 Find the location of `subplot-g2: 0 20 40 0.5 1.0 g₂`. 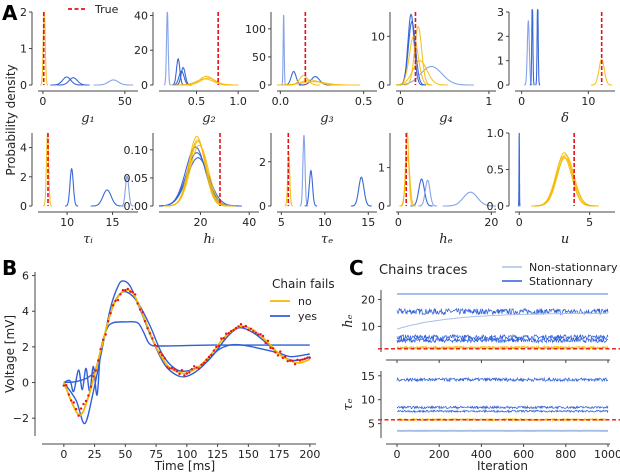

subplot-g2: 0 20 40 0.5 1.0 g₂ is located at coordinates (196, 67).